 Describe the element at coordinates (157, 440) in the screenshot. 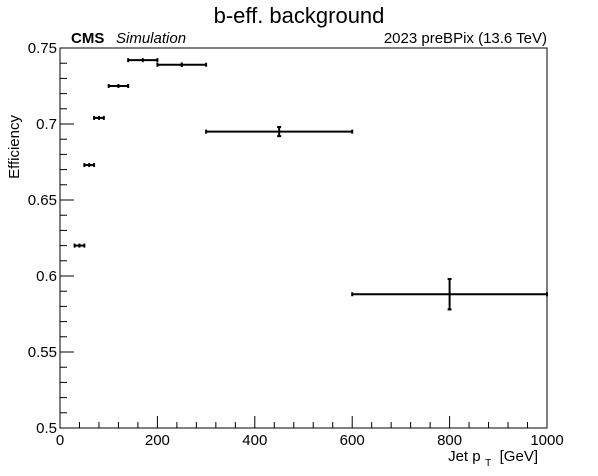

I see `x-tick-label: 200` at that location.